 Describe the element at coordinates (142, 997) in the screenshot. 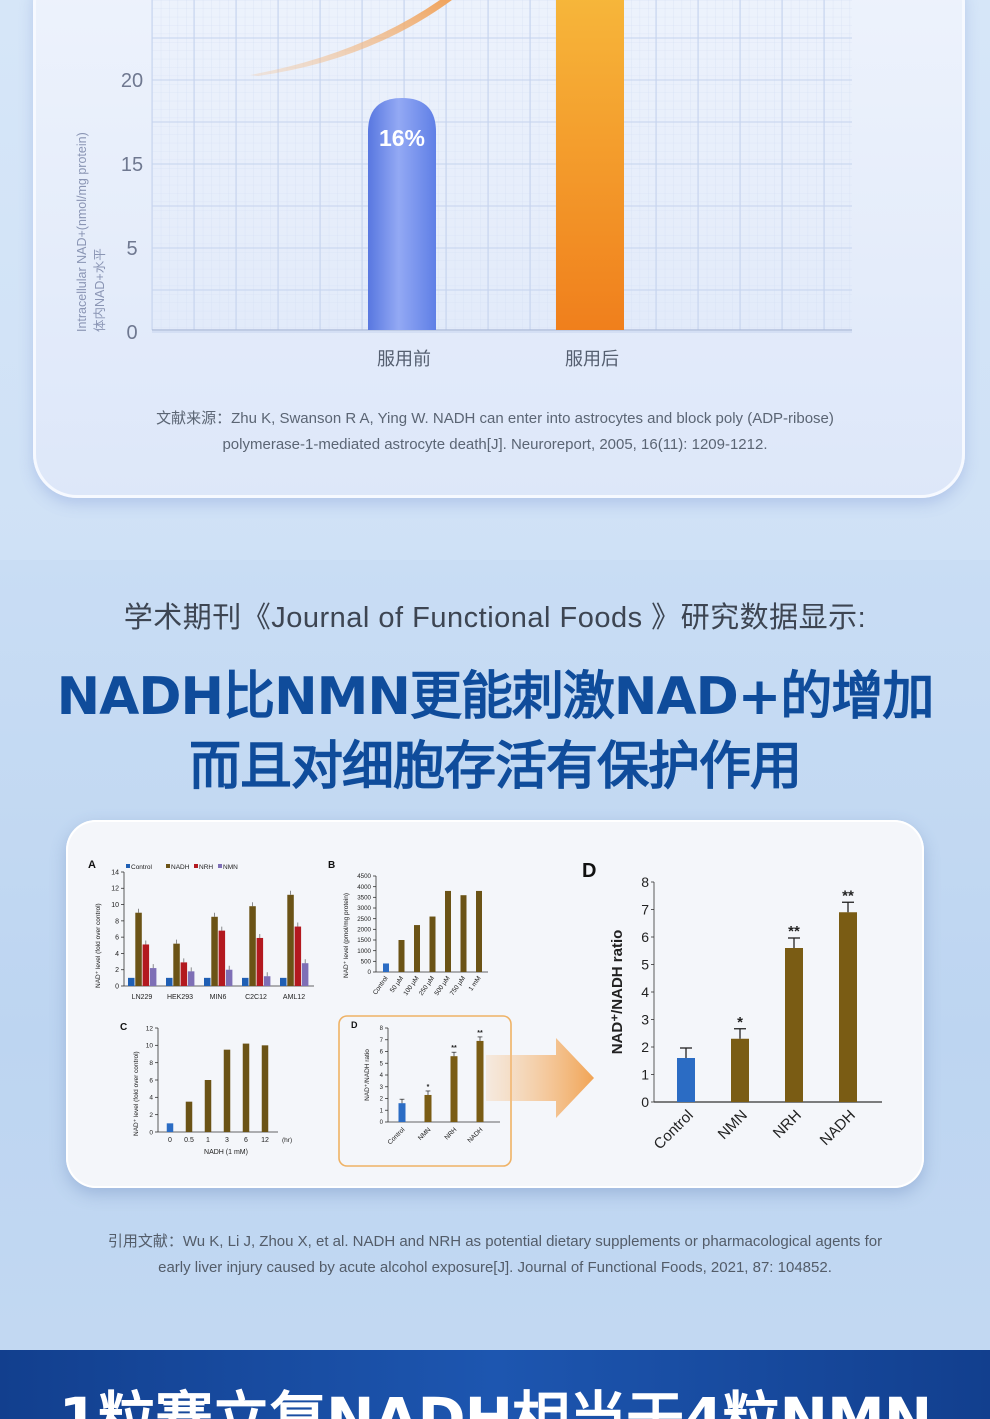

I see `category-label: LN229` at that location.